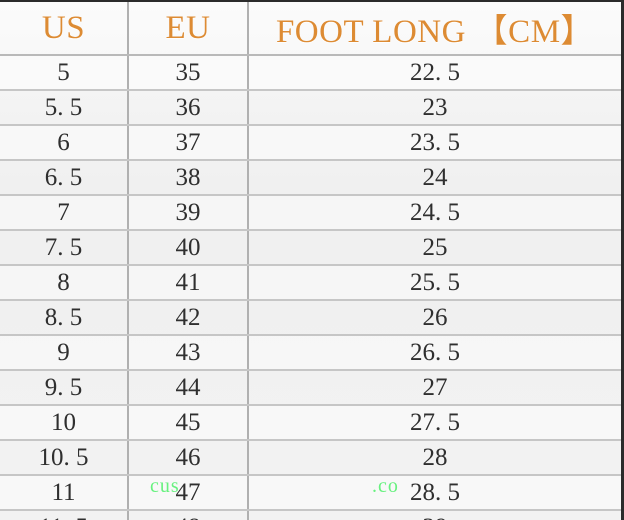 The image size is (624, 520). I want to click on table-row: 11. 54829, so click(310, 515).